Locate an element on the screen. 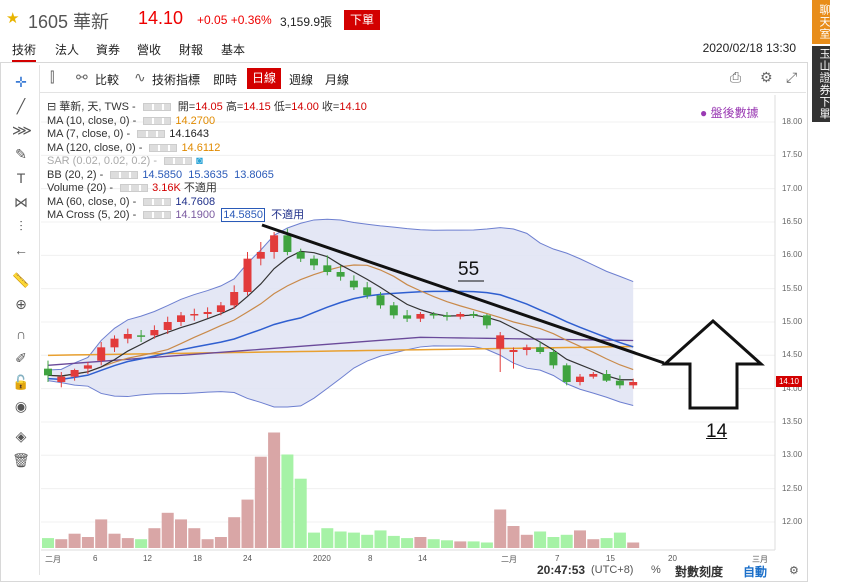 The height and width of the screenshot is (585, 845). auto-scale-toggle: 自動 is located at coordinates (755, 572).